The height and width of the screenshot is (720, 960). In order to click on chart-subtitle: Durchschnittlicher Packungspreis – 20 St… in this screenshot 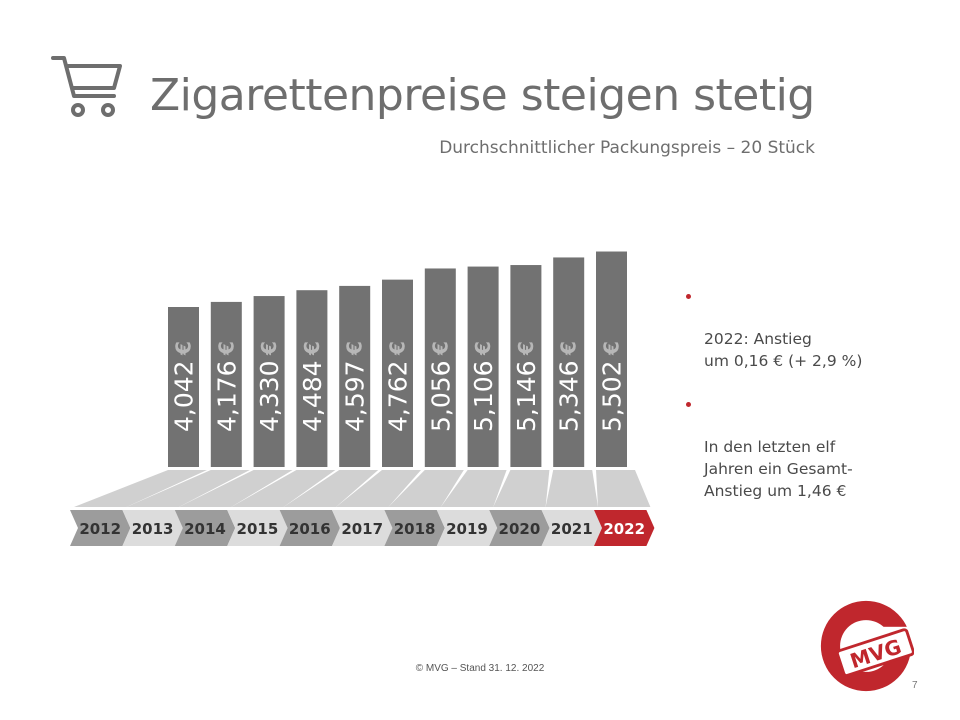, I will do `click(627, 148)`.